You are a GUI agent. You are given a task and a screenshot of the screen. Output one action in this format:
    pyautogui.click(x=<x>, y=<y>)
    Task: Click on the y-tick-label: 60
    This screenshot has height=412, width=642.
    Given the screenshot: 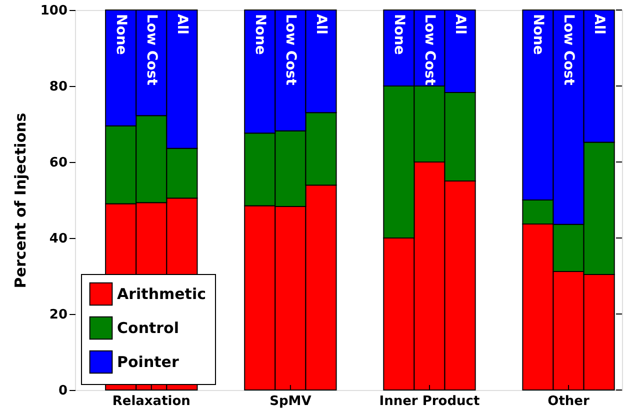 What is the action you would take?
    pyautogui.click(x=58, y=163)
    